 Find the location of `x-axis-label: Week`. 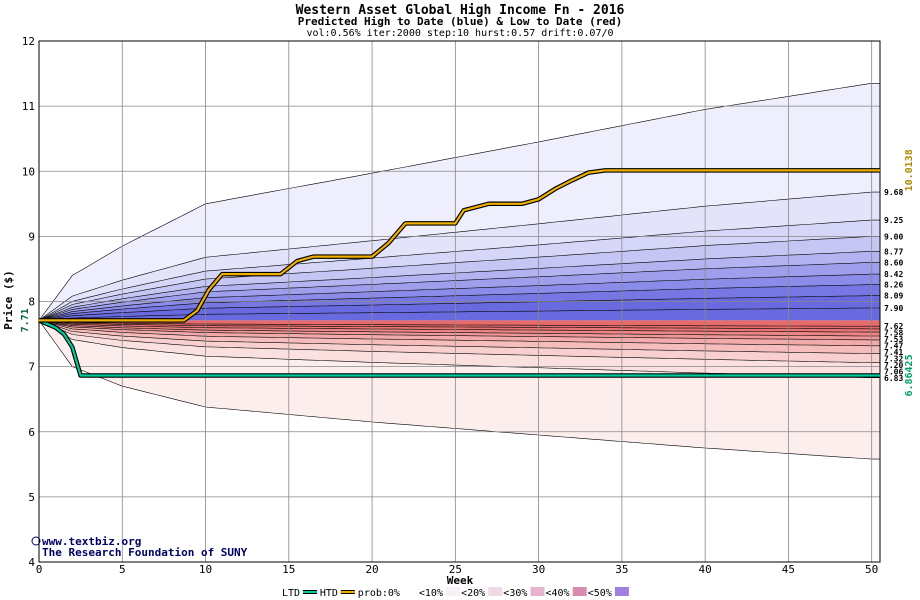

x-axis-label: Week is located at coordinates (460, 580).